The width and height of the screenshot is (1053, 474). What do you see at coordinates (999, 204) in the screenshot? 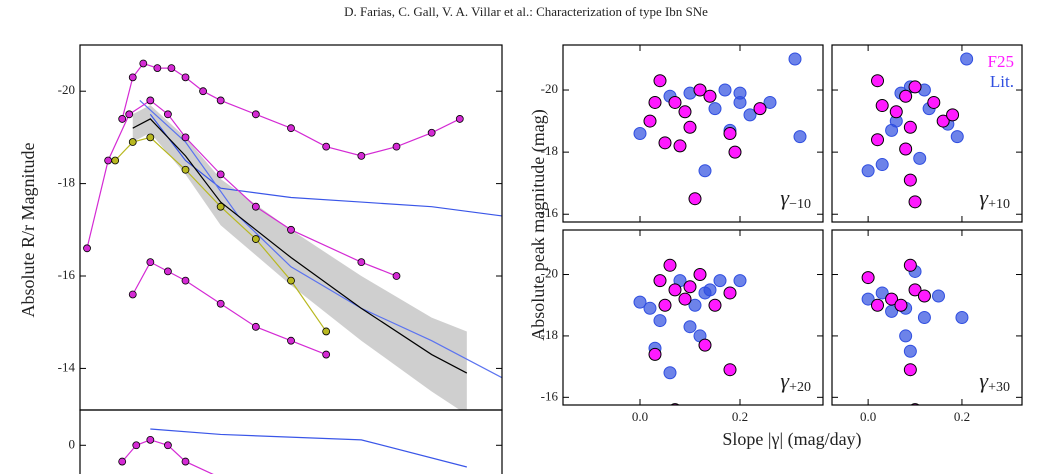
I see `subscript: +10` at bounding box center [999, 204].